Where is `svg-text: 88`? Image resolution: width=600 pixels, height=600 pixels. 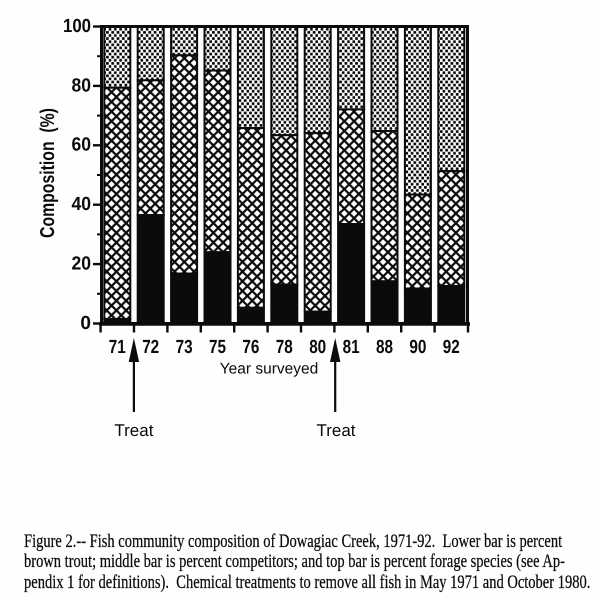
svg-text: 88 is located at coordinates (384, 347).